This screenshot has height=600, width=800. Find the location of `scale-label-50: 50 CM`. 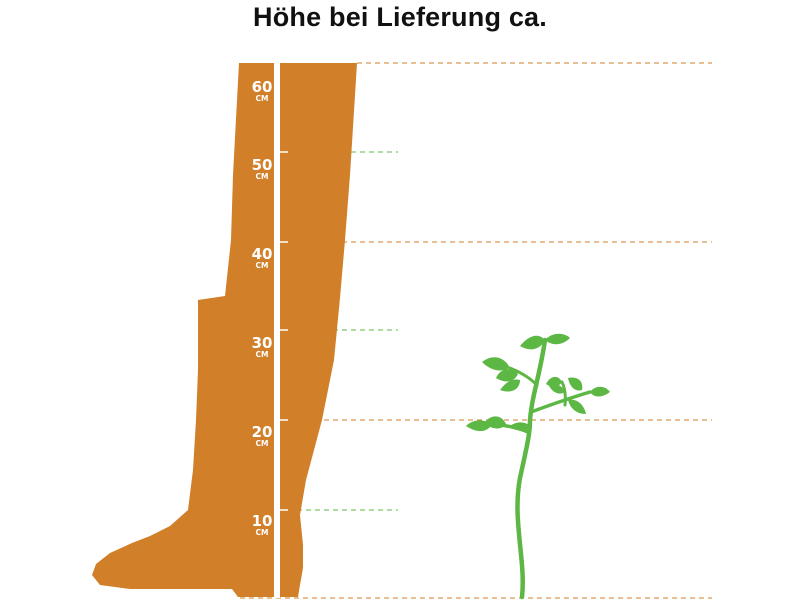

scale-label-50: 50 CM is located at coordinates (262, 168).